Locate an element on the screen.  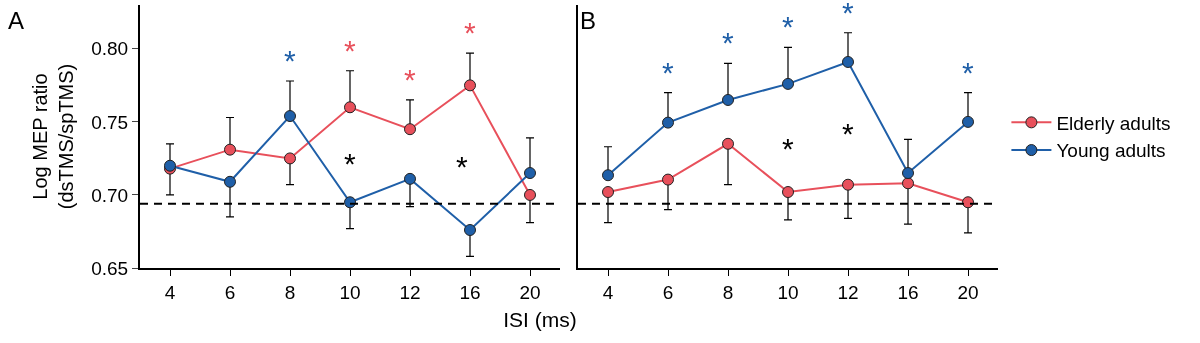
legend-label: Young adults is located at coordinates (1111, 151).